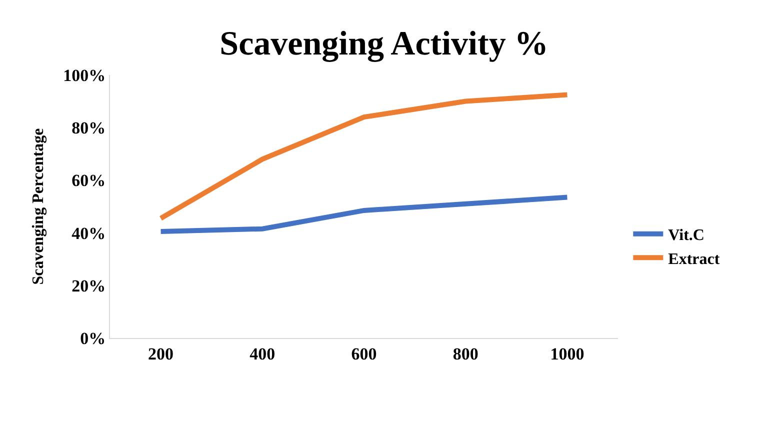 The width and height of the screenshot is (768, 438). What do you see at coordinates (89, 233) in the screenshot?
I see `y-tick-label: 40%` at bounding box center [89, 233].